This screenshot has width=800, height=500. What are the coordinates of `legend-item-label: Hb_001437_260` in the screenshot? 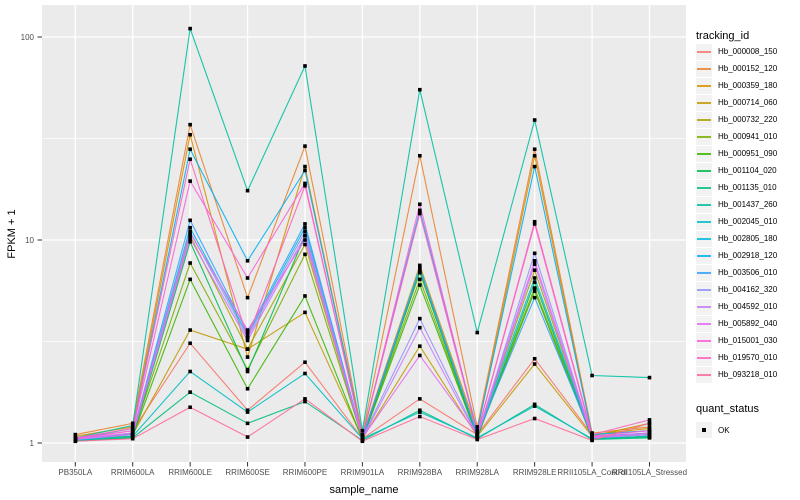 It's located at (748, 204).